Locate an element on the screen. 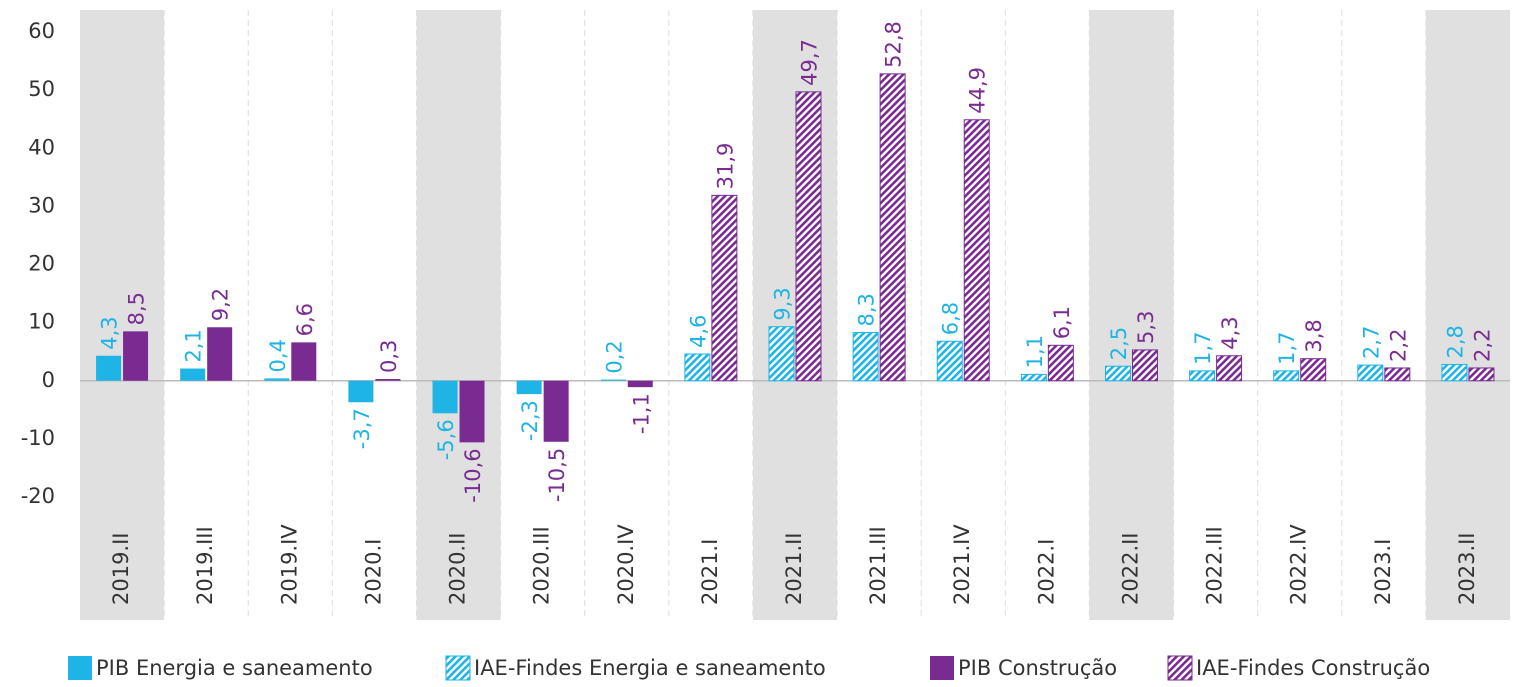 This screenshot has width=1514, height=687. value-label: 1,1 is located at coordinates (1035, 351).